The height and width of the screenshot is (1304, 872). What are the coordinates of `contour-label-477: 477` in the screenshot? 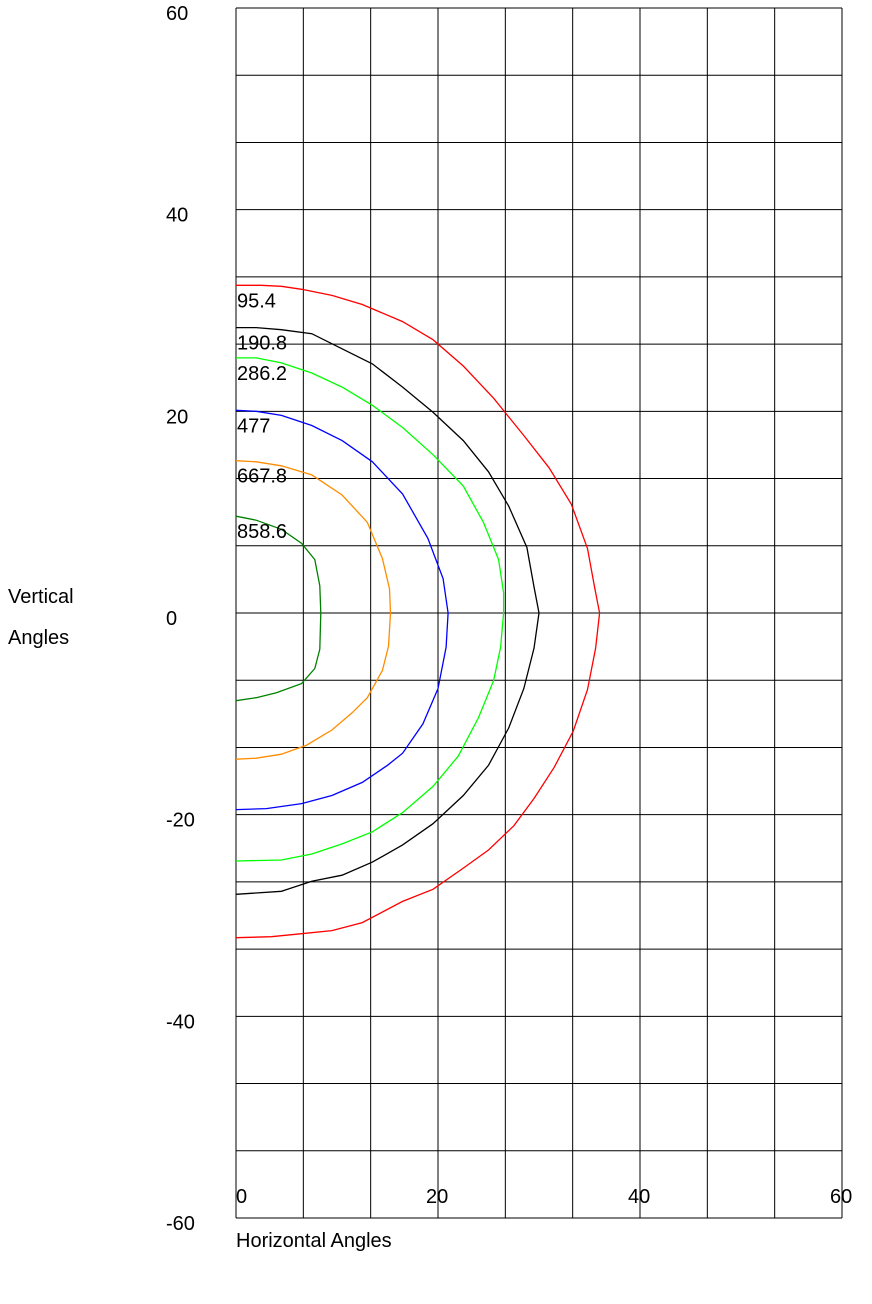 It's located at (253, 426).